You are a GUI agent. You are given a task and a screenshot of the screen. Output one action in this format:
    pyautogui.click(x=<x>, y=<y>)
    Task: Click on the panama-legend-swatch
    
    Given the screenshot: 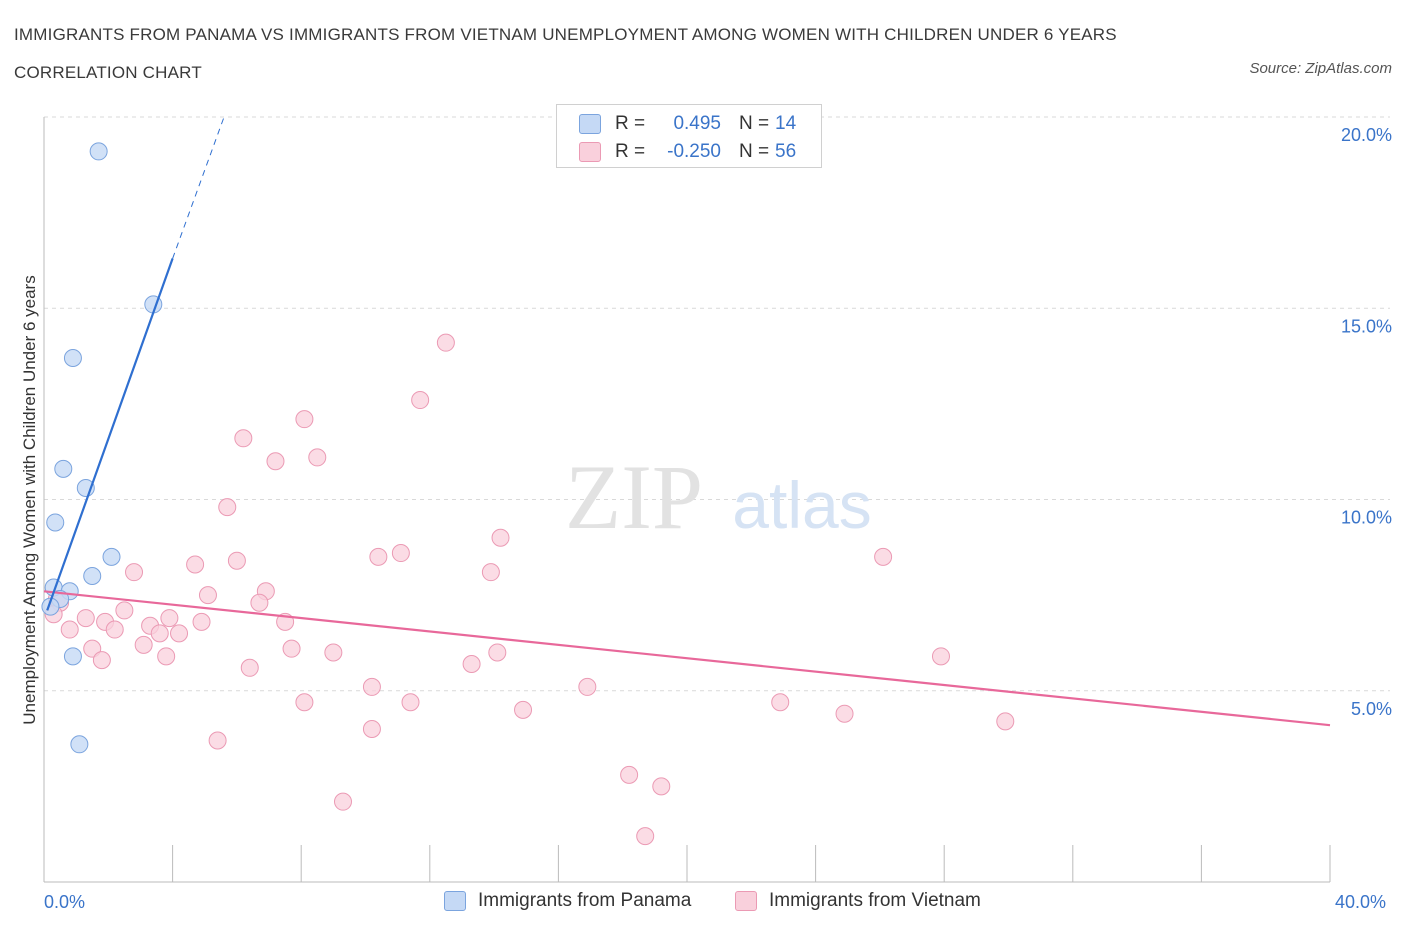 What is the action you would take?
    pyautogui.click(x=455, y=901)
    